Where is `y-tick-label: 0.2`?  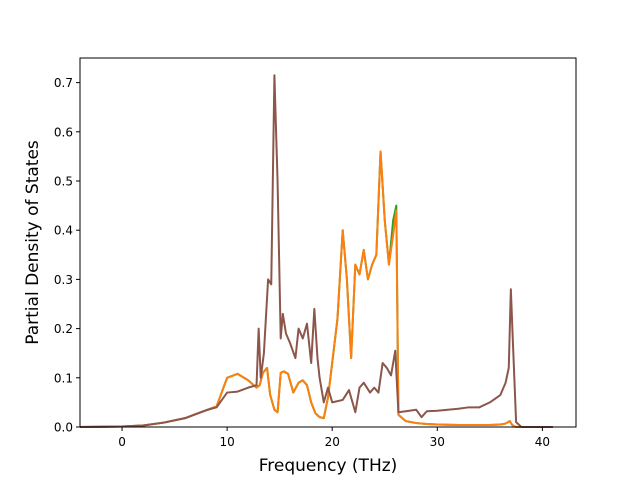
y-tick-label: 0.2 is located at coordinates (63, 329).